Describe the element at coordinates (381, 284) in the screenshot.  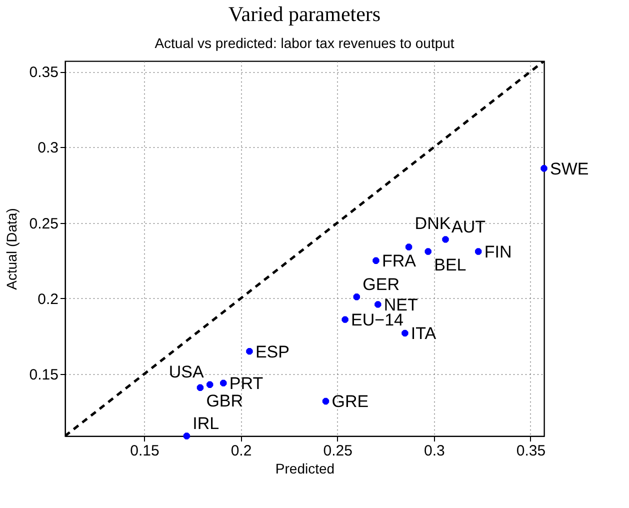
I see `data-label: GER` at that location.